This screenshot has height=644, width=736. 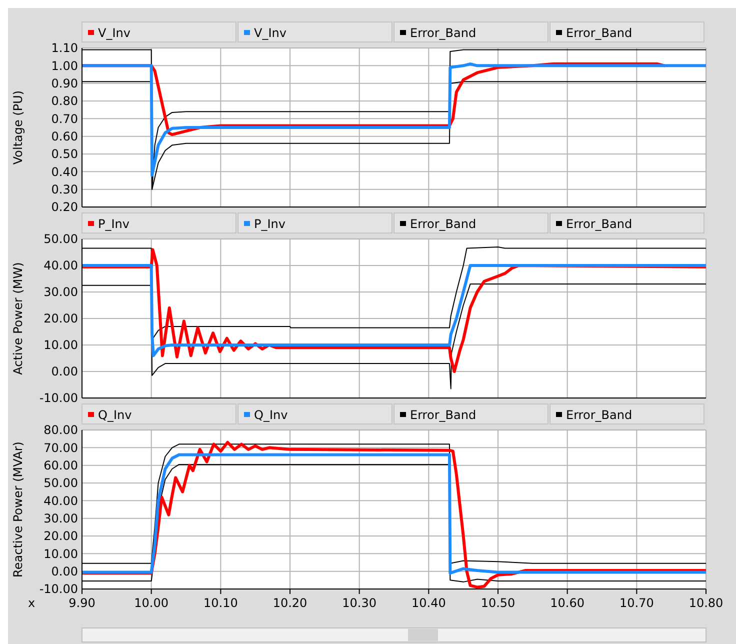 What do you see at coordinates (567, 603) in the screenshot?
I see `x-tick-label: 10.60` at bounding box center [567, 603].